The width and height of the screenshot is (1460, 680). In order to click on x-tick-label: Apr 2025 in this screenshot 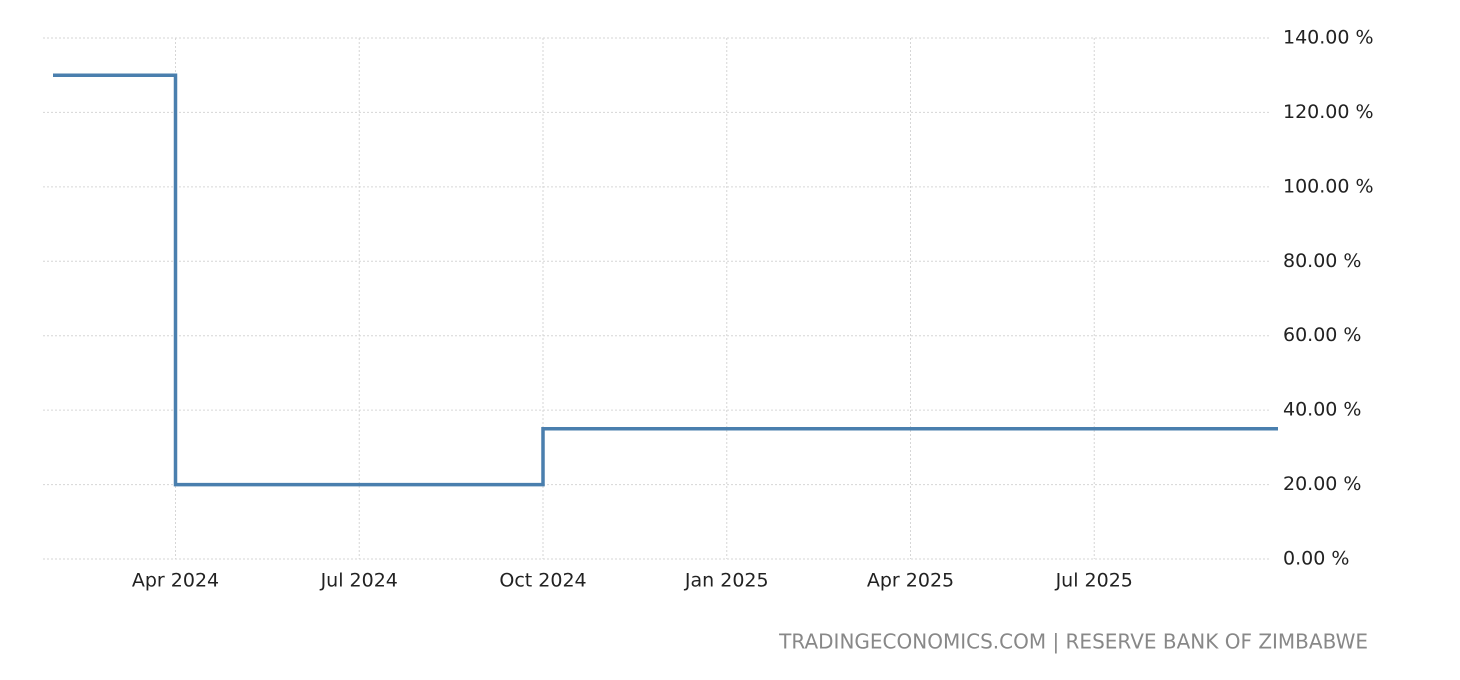, I will do `click(910, 581)`.